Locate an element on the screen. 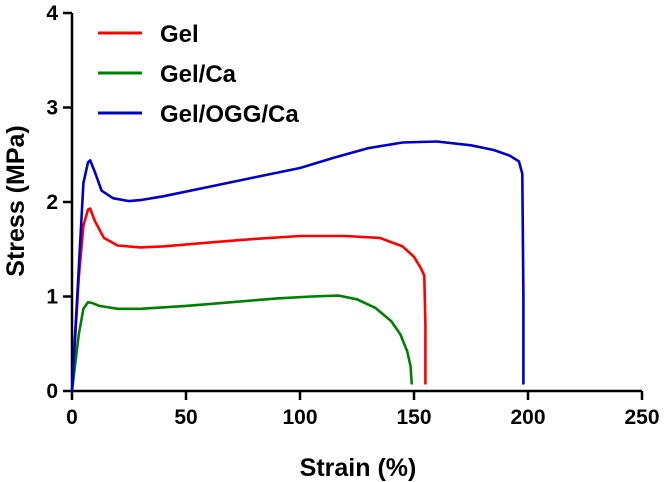 Image resolution: width=666 pixels, height=482 pixels. y-axis-title: Stress (MPa) is located at coordinates (16, 200).